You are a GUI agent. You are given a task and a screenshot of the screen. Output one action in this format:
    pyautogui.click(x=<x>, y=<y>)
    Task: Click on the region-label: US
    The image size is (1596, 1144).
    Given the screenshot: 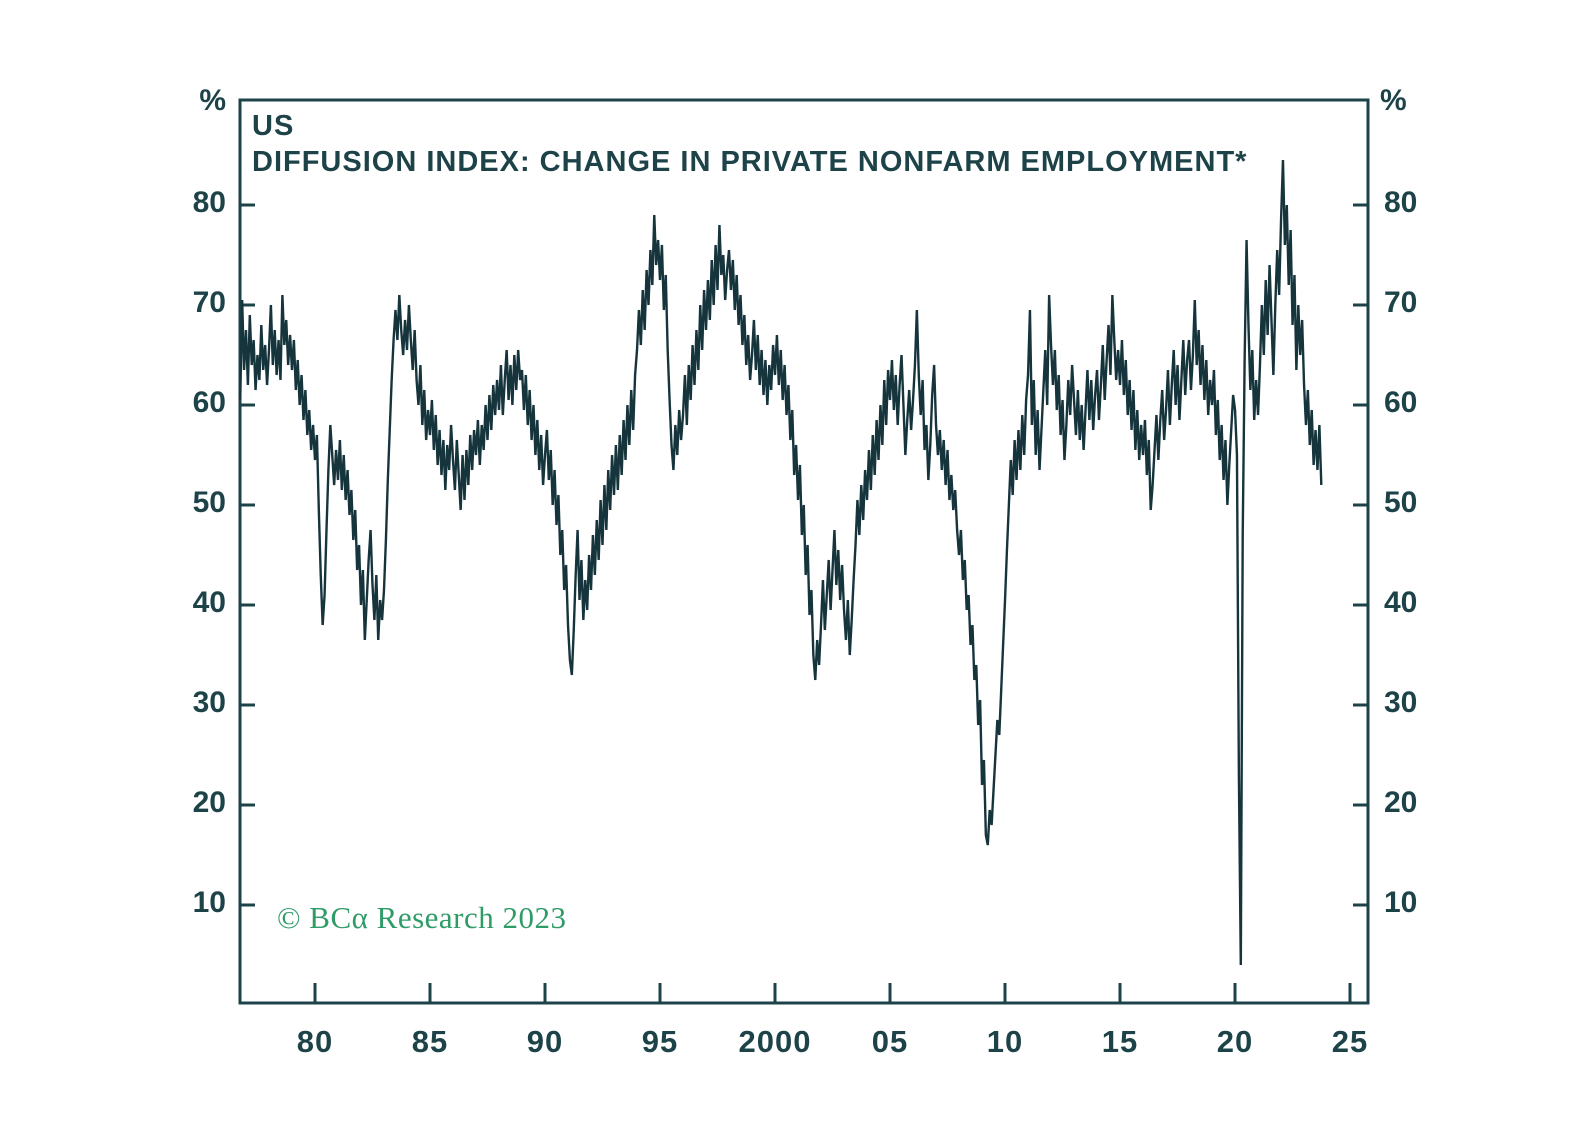 What is the action you would take?
    pyautogui.click(x=273, y=126)
    